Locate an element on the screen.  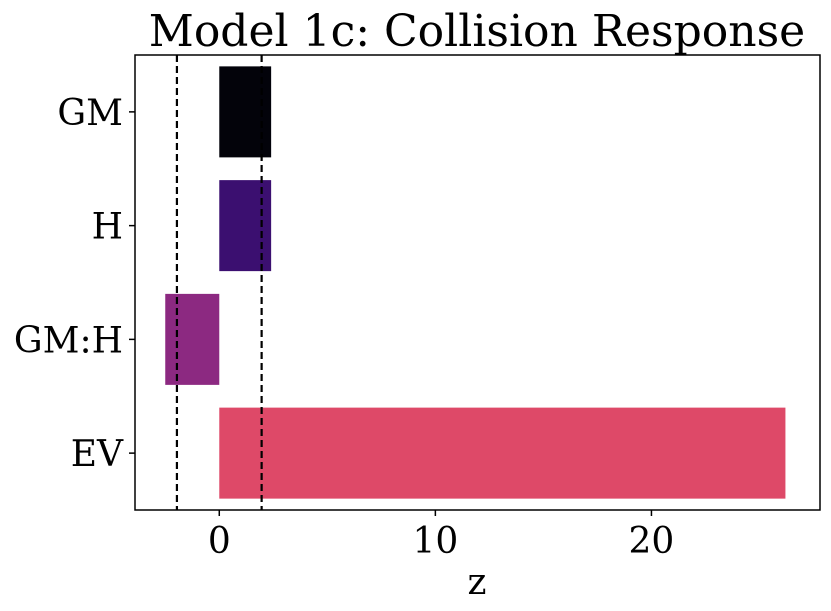
x-tick-label-0: 0 is located at coordinates (219, 541).